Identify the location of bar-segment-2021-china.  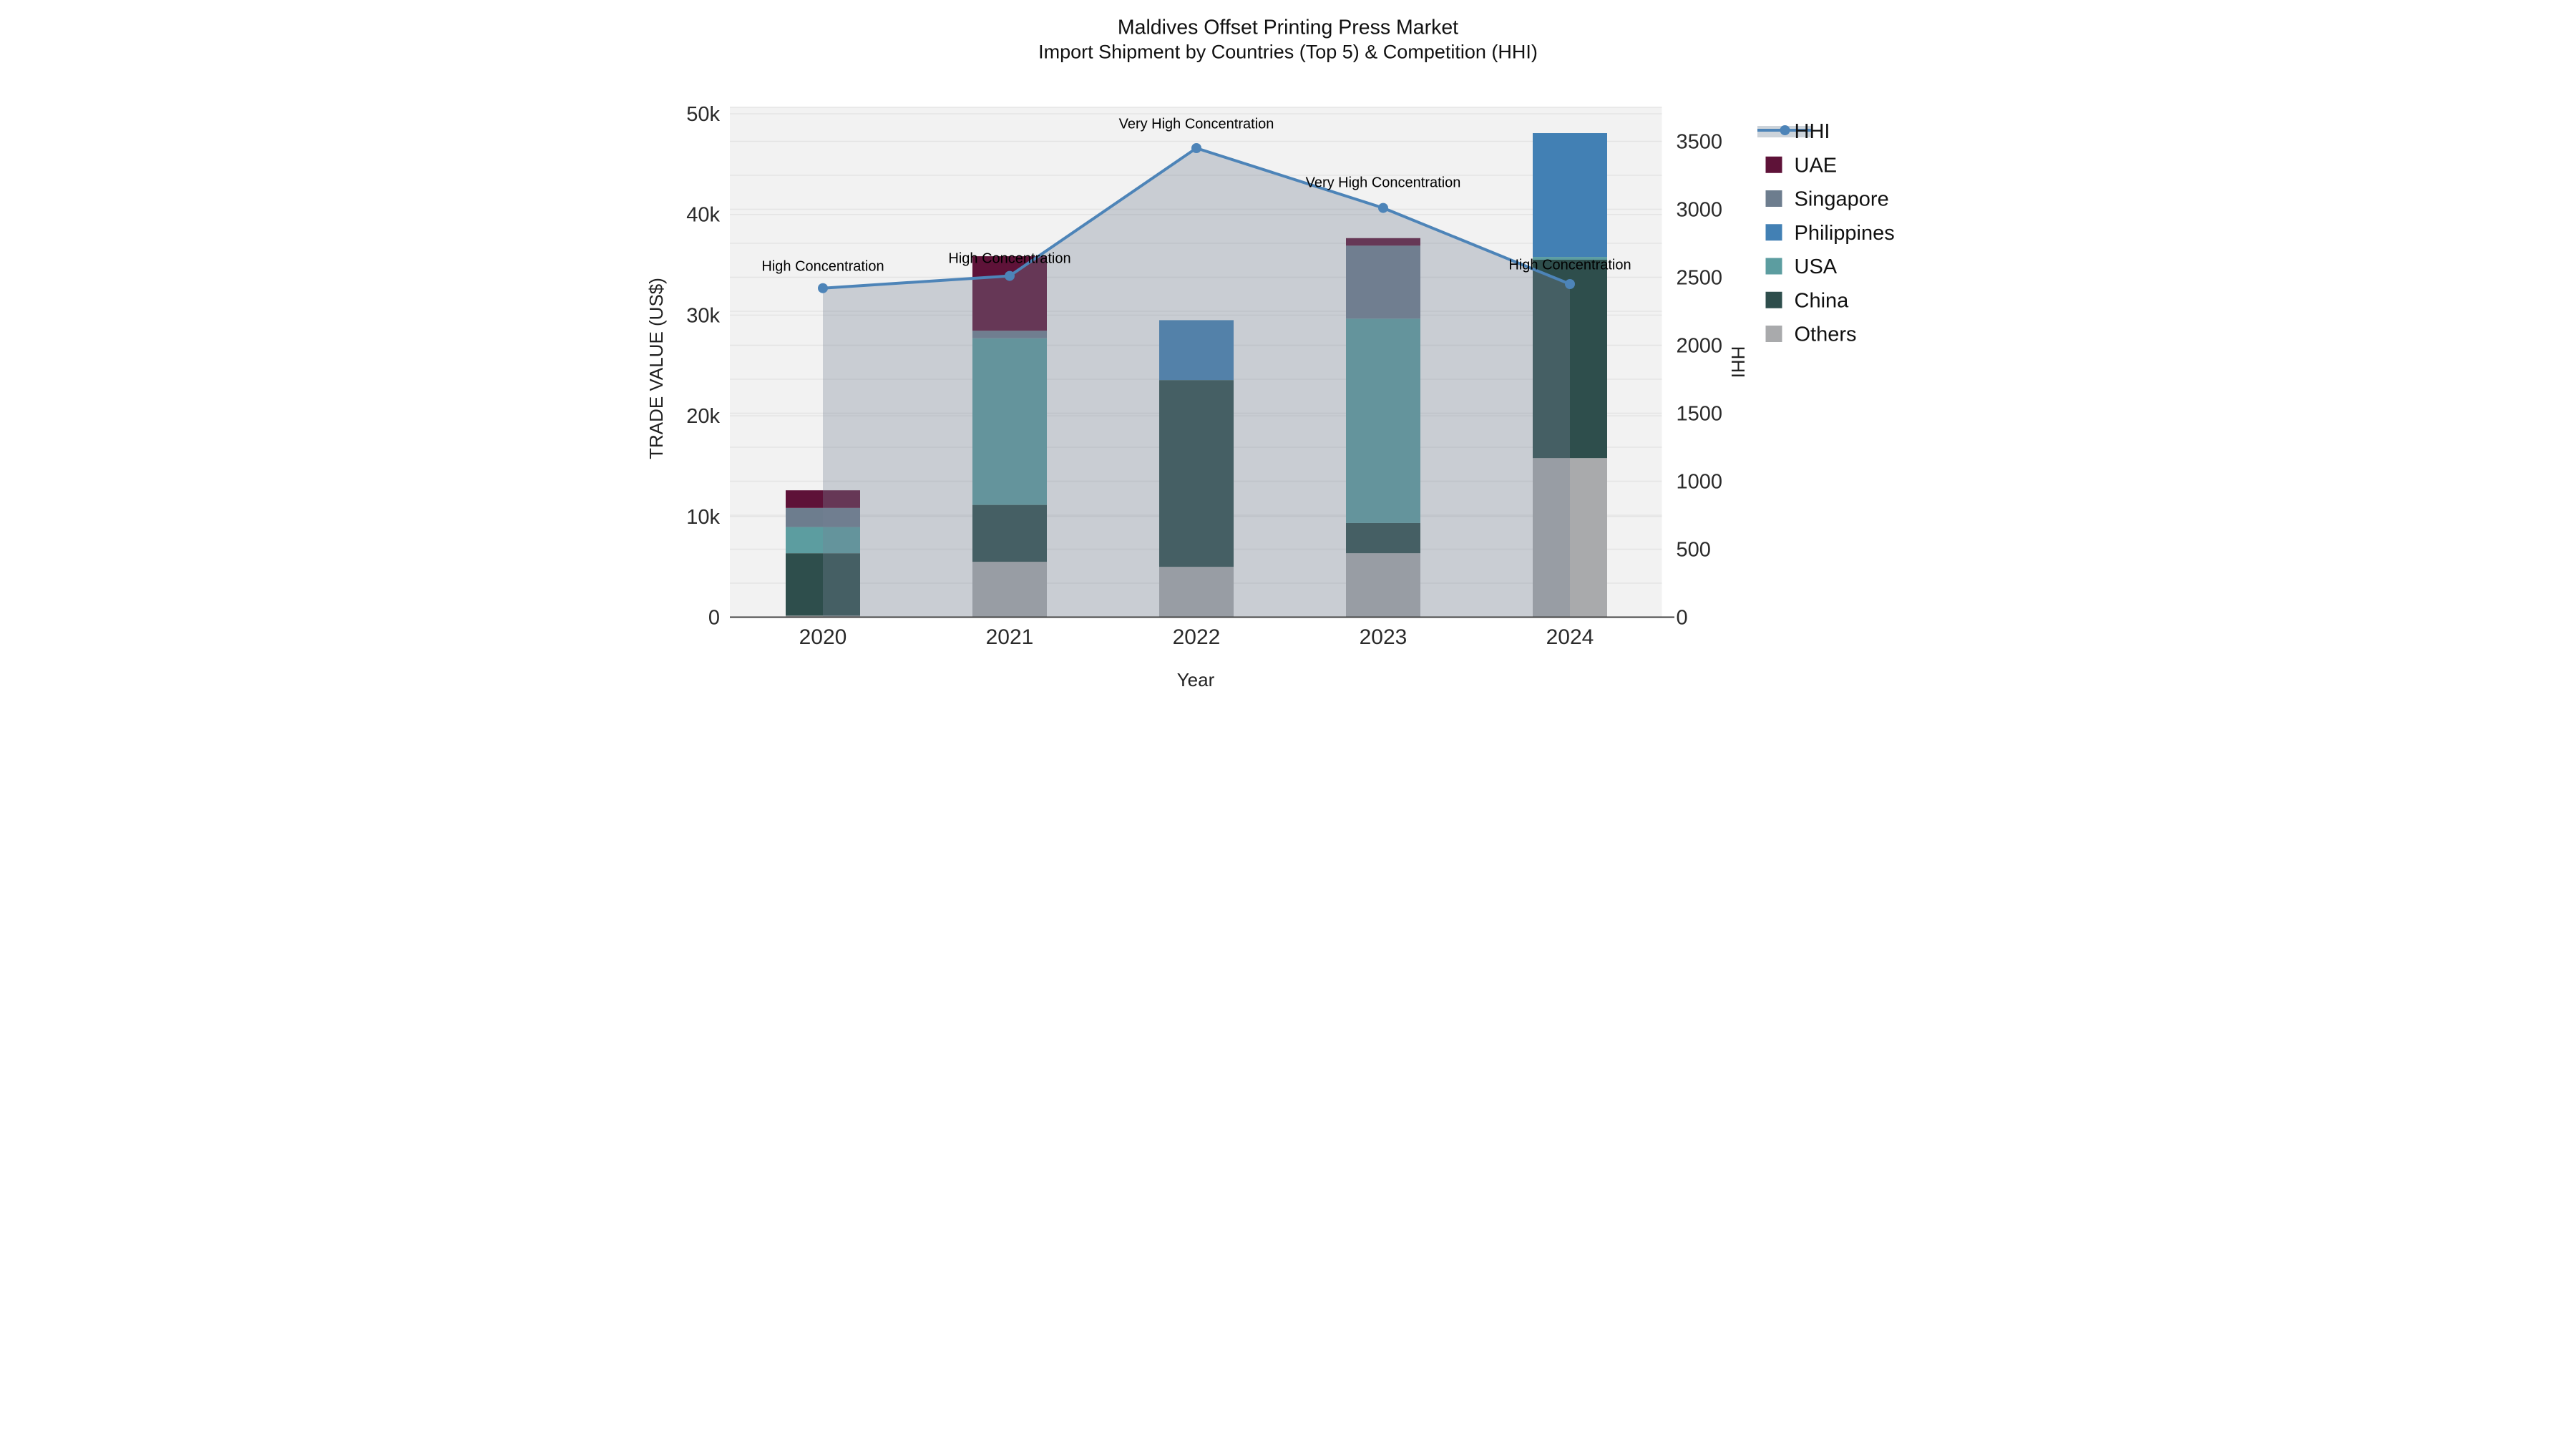
(1009, 533).